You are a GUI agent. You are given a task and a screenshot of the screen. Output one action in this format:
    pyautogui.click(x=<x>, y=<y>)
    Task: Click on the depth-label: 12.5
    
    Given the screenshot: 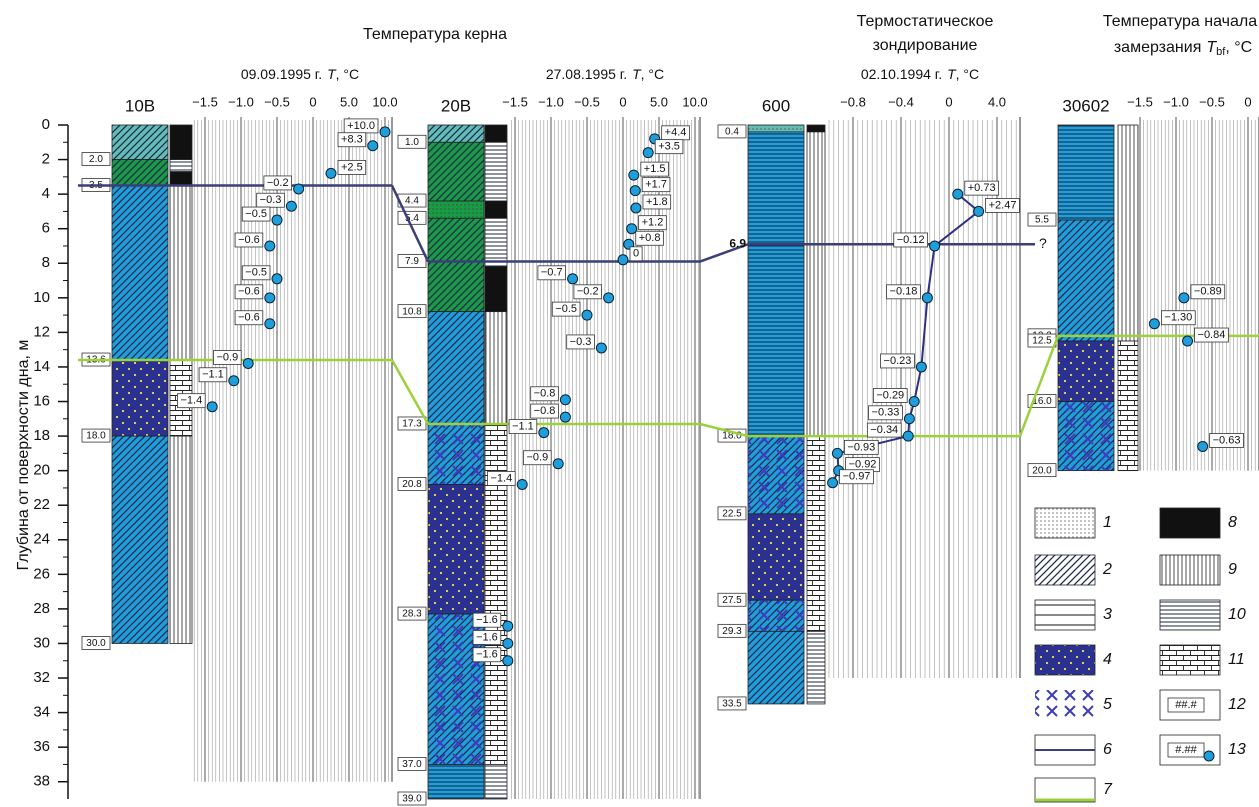 What is the action you would take?
    pyautogui.click(x=1042, y=341)
    